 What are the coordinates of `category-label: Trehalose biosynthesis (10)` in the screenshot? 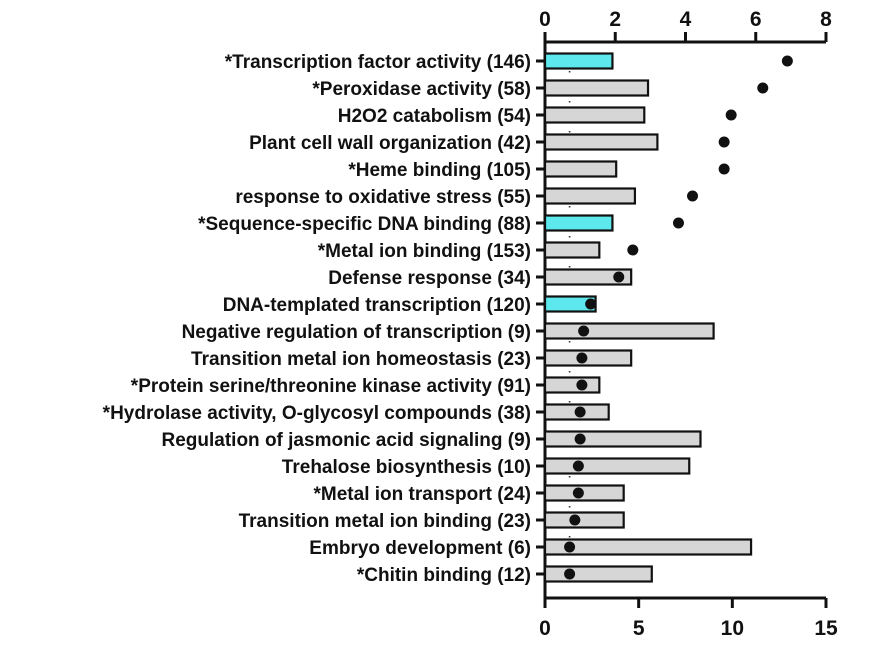 It's located at (406, 467).